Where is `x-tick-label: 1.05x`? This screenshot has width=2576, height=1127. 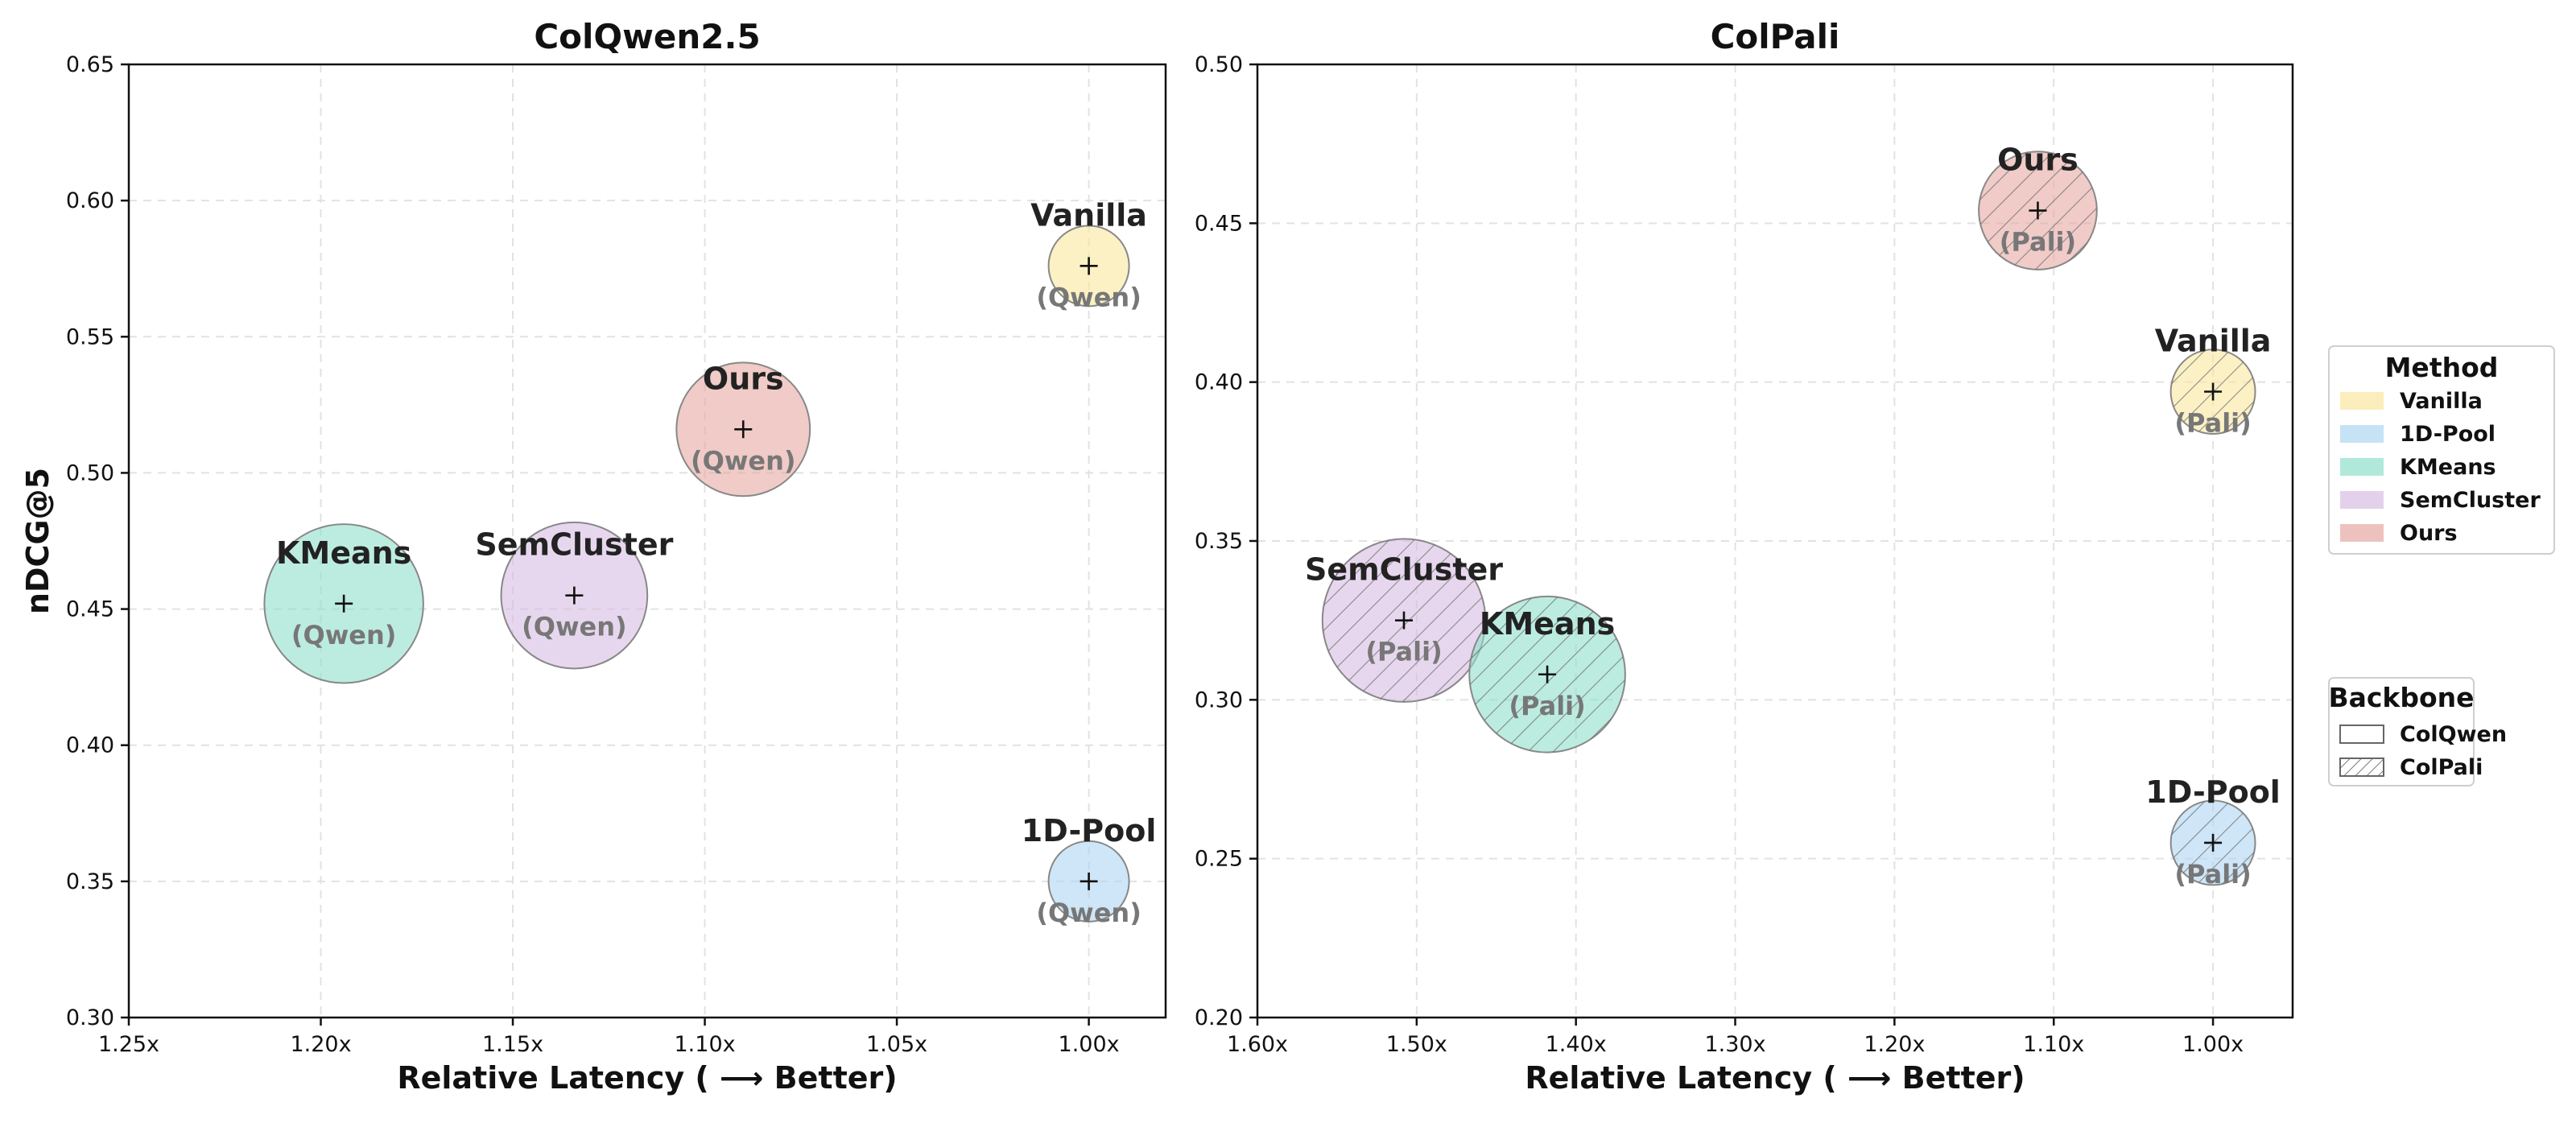
x-tick-label: 1.05x is located at coordinates (896, 1044).